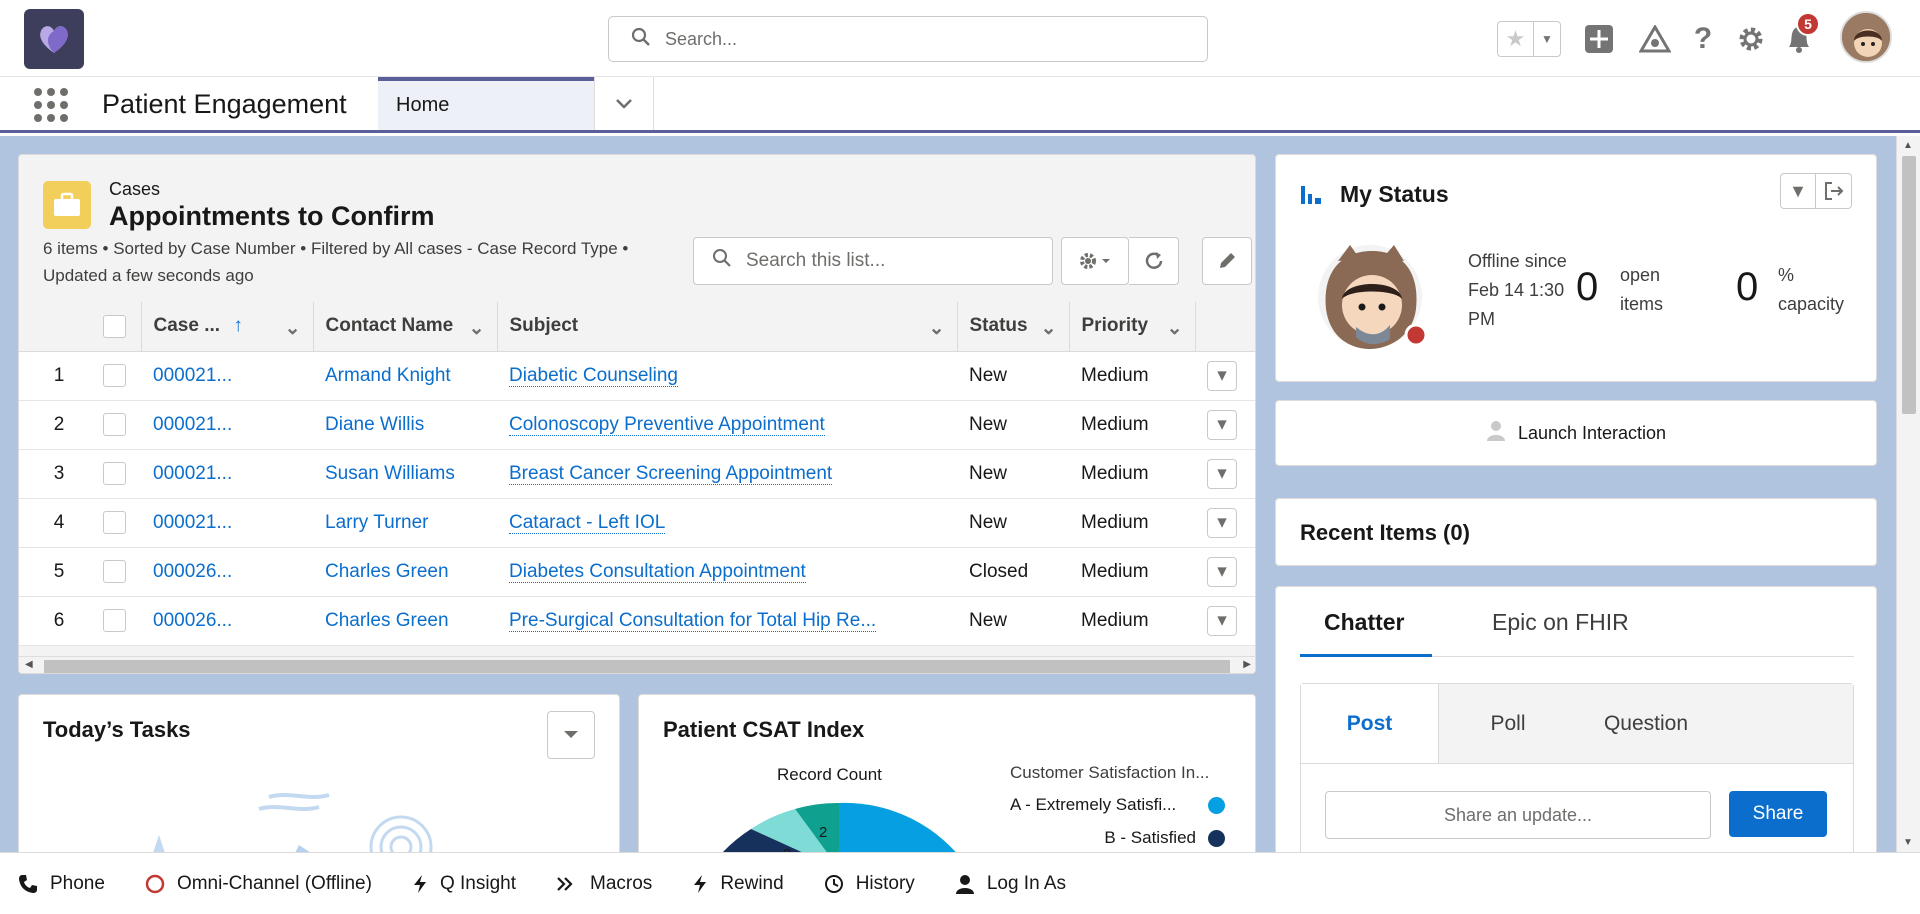 The height and width of the screenshot is (914, 1920). Describe the element at coordinates (727, 327) in the screenshot. I see `column-header-subject: Subject ⌄` at that location.